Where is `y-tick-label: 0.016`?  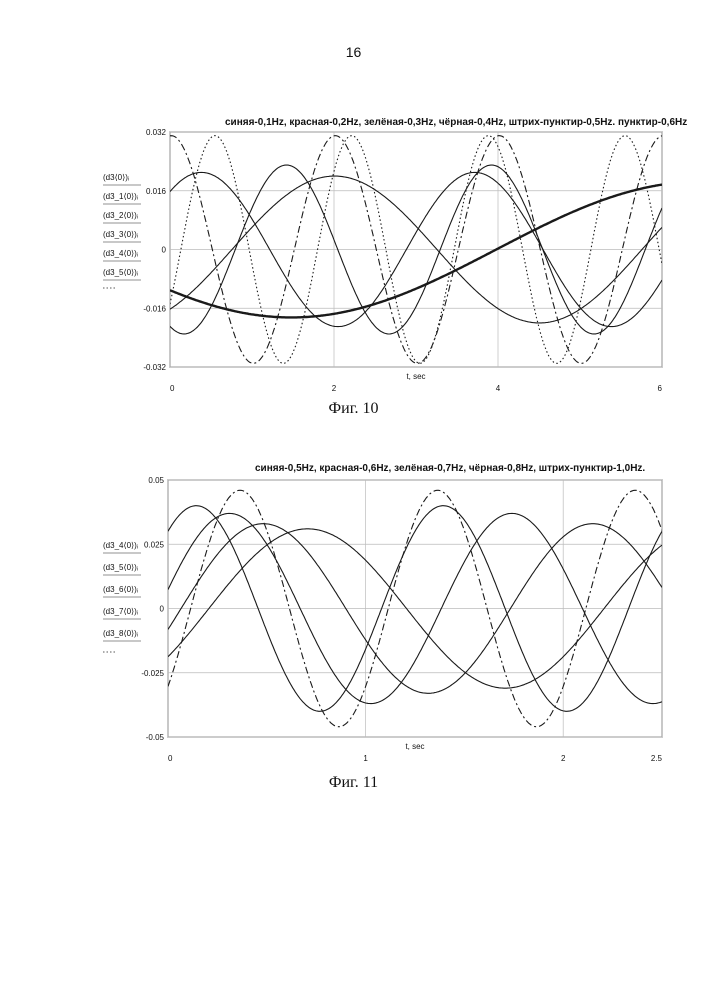 y-tick-label: 0.016 is located at coordinates (156, 191).